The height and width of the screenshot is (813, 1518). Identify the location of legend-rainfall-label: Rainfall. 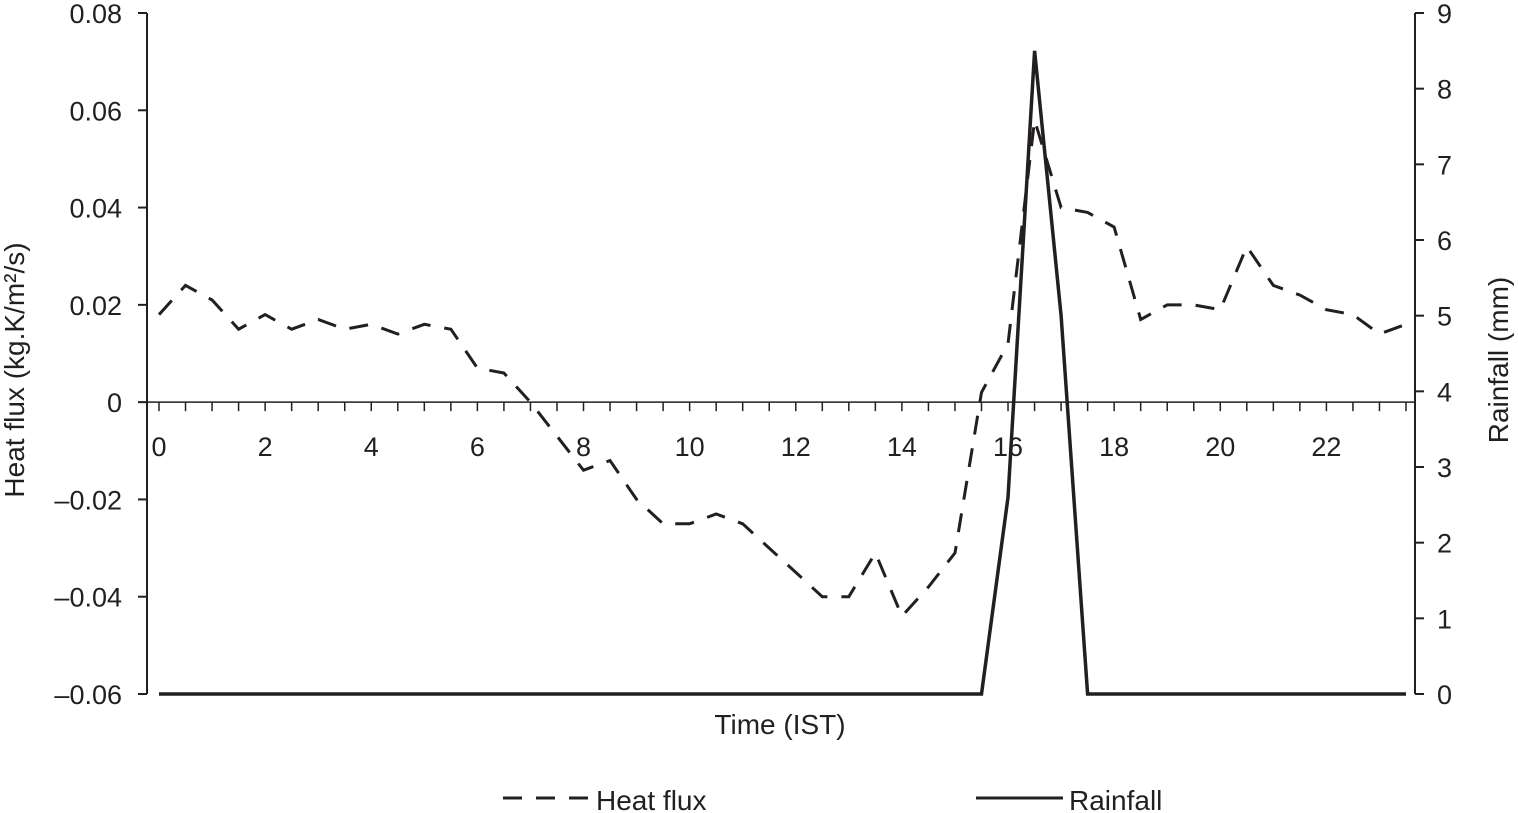
(1115, 799).